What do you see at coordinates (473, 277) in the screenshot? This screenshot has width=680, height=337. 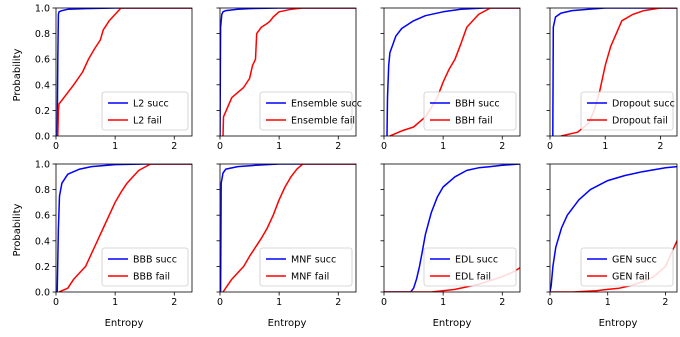 I see `legend-label-fail: EDL fail` at bounding box center [473, 277].